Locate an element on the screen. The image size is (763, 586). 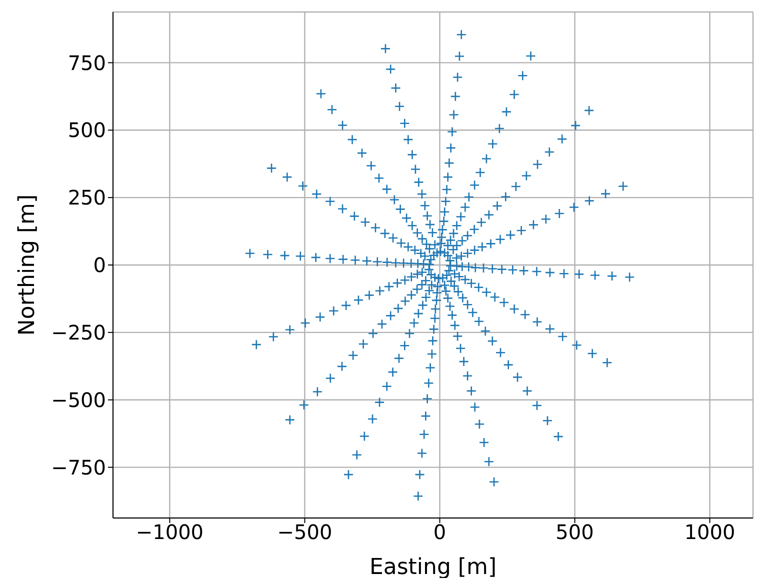
y-tick-label: −500 is located at coordinates (78, 400).